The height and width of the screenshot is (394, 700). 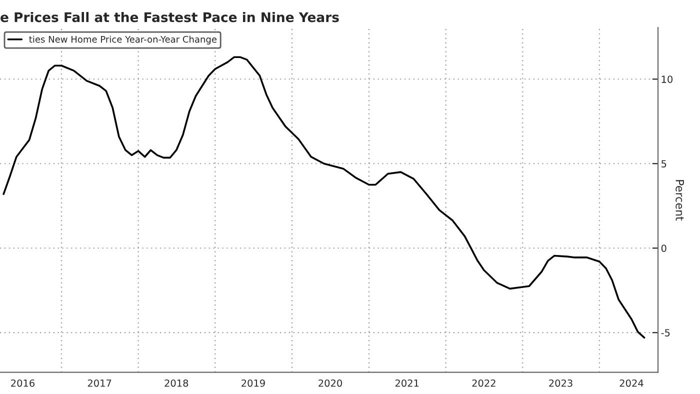 What do you see at coordinates (664, 164) in the screenshot?
I see `y-tick-label: 5` at bounding box center [664, 164].